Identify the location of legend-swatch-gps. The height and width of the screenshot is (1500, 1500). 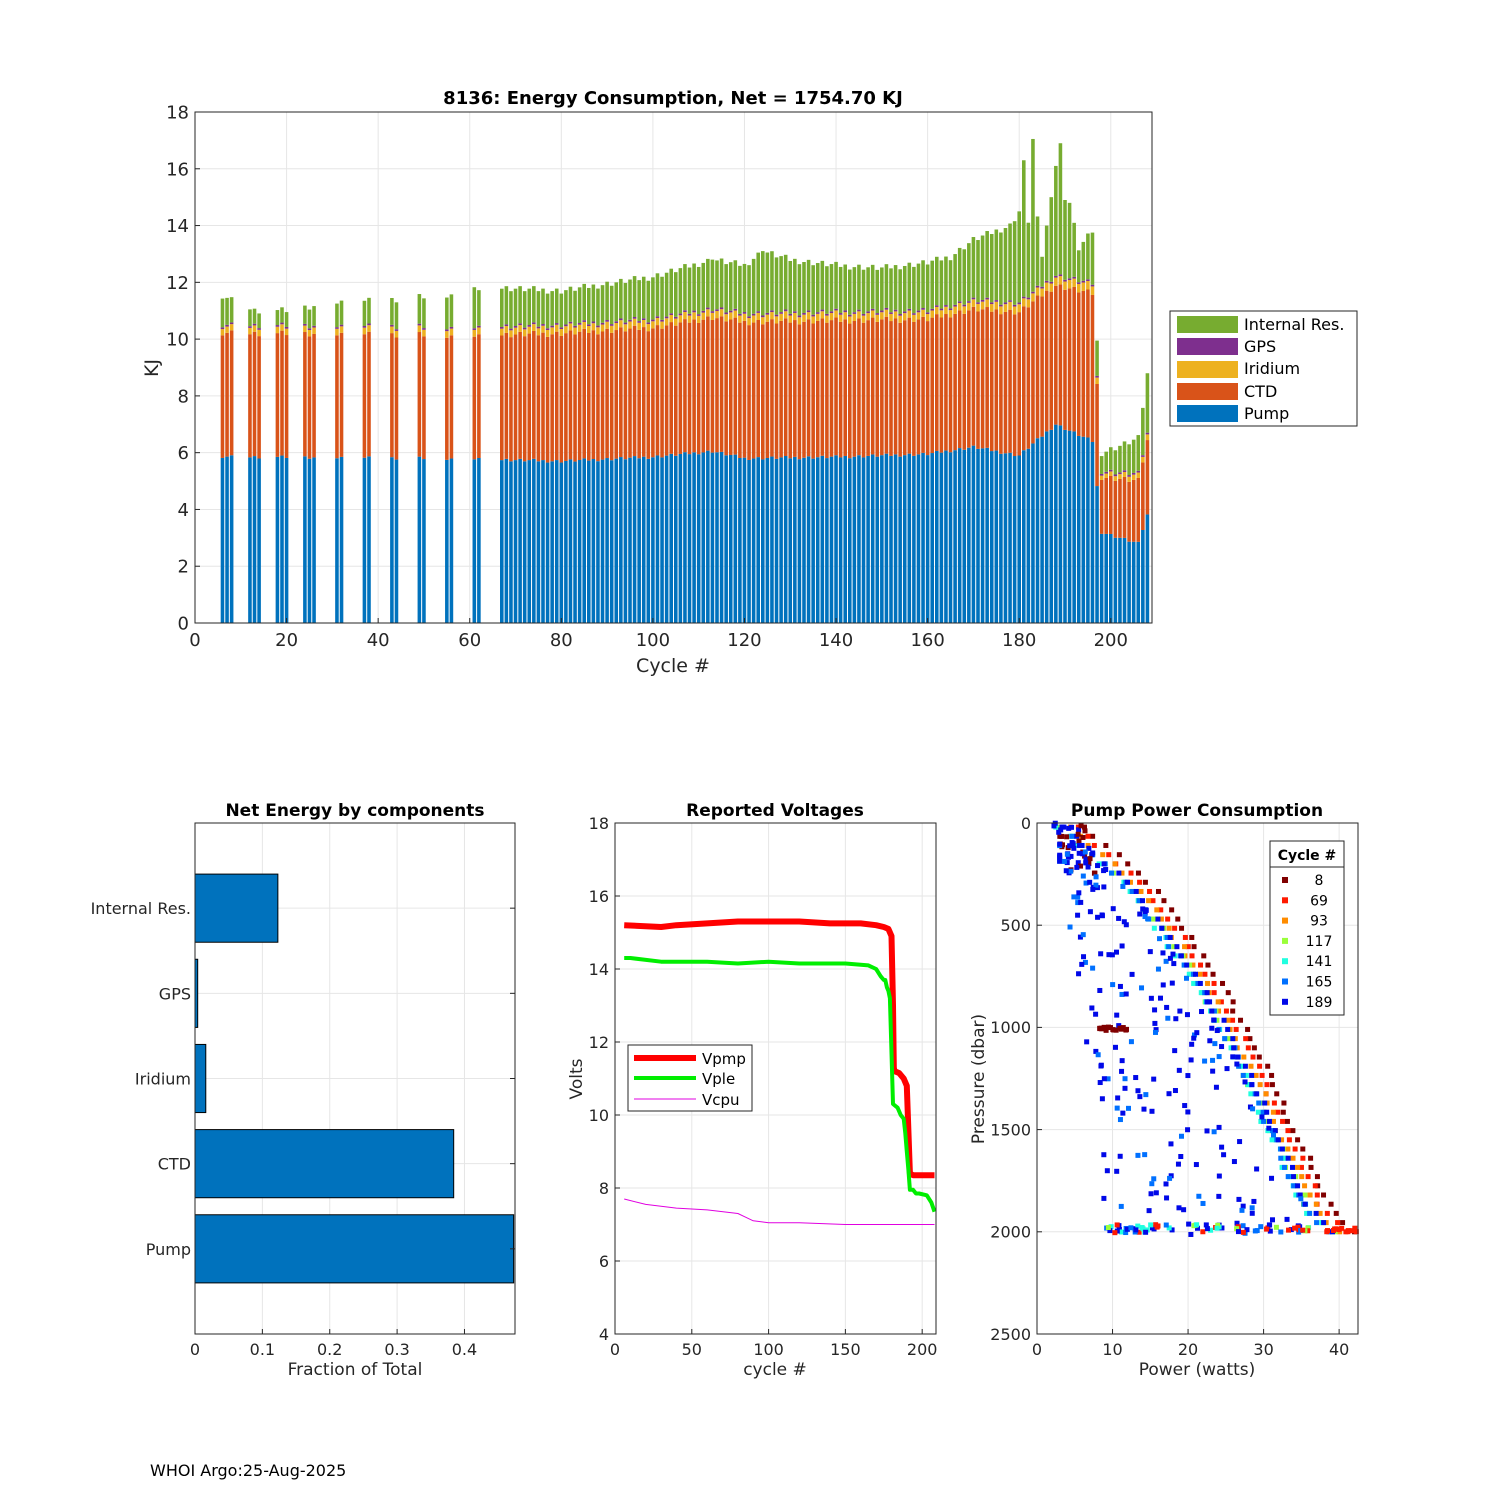
(1207, 346).